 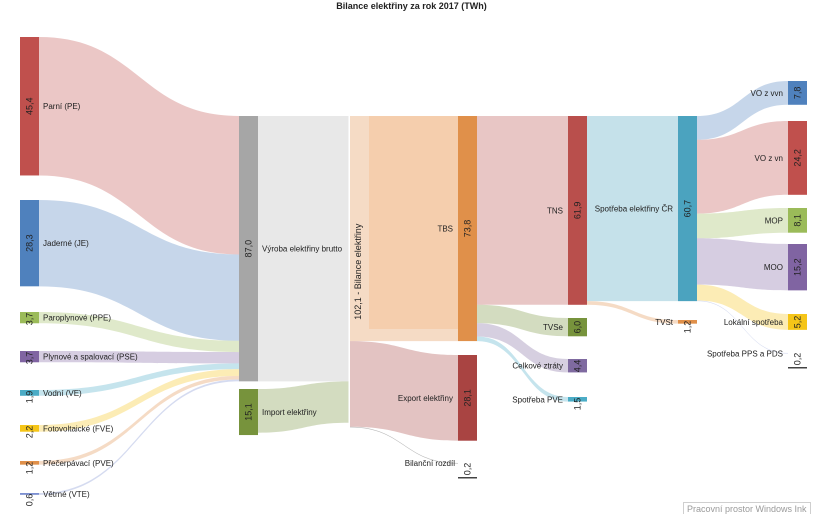 What do you see at coordinates (139, 146) in the screenshot?
I see `link-pe-to-vyr` at bounding box center [139, 146].